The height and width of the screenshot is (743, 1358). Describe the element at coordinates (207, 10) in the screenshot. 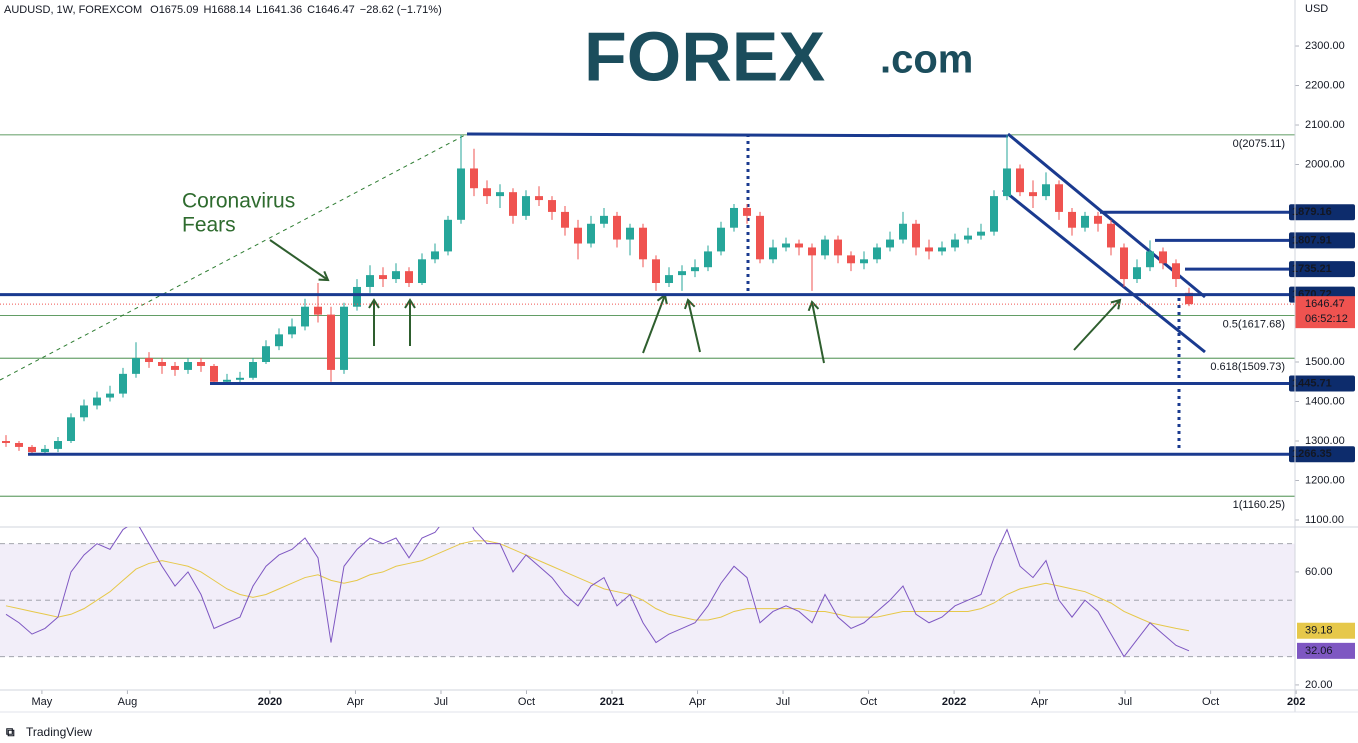

I see `header-key: H` at that location.